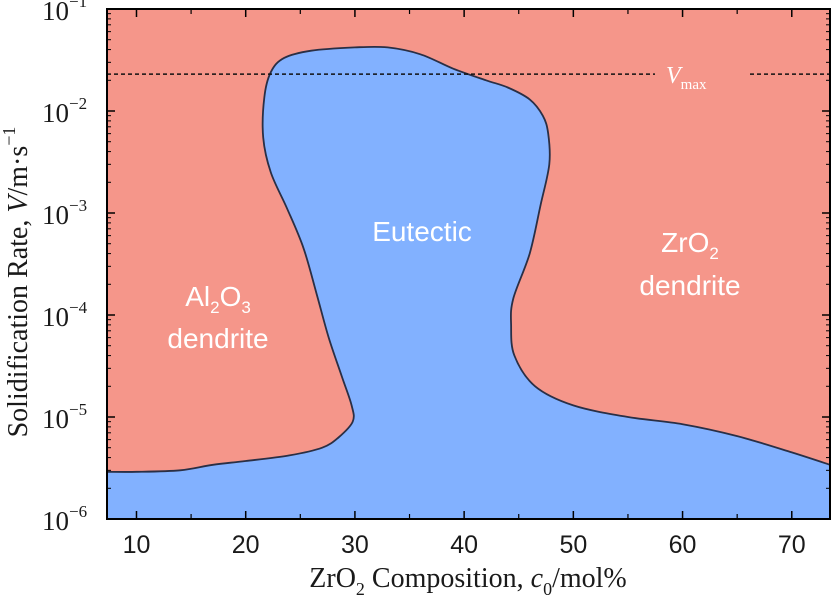  Describe the element at coordinates (18, 325) in the screenshot. I see `y-axis-label-prefix: Solidification Rate,` at that location.